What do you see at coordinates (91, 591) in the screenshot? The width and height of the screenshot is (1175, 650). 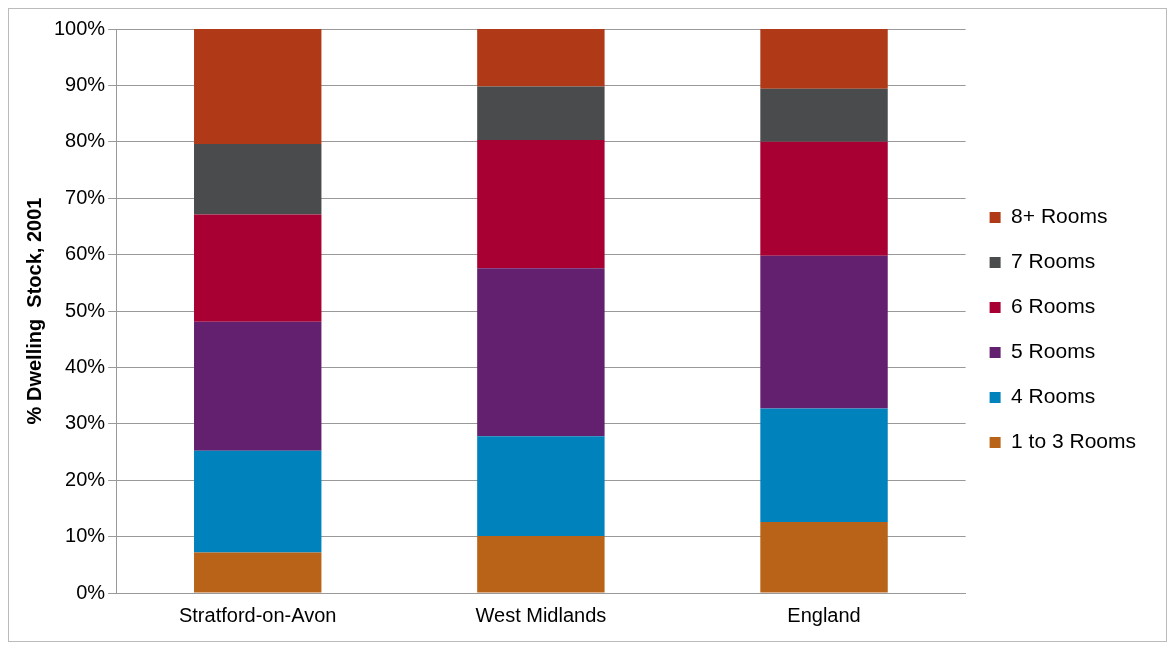 I see `y-tick-label: 0%` at bounding box center [91, 591].